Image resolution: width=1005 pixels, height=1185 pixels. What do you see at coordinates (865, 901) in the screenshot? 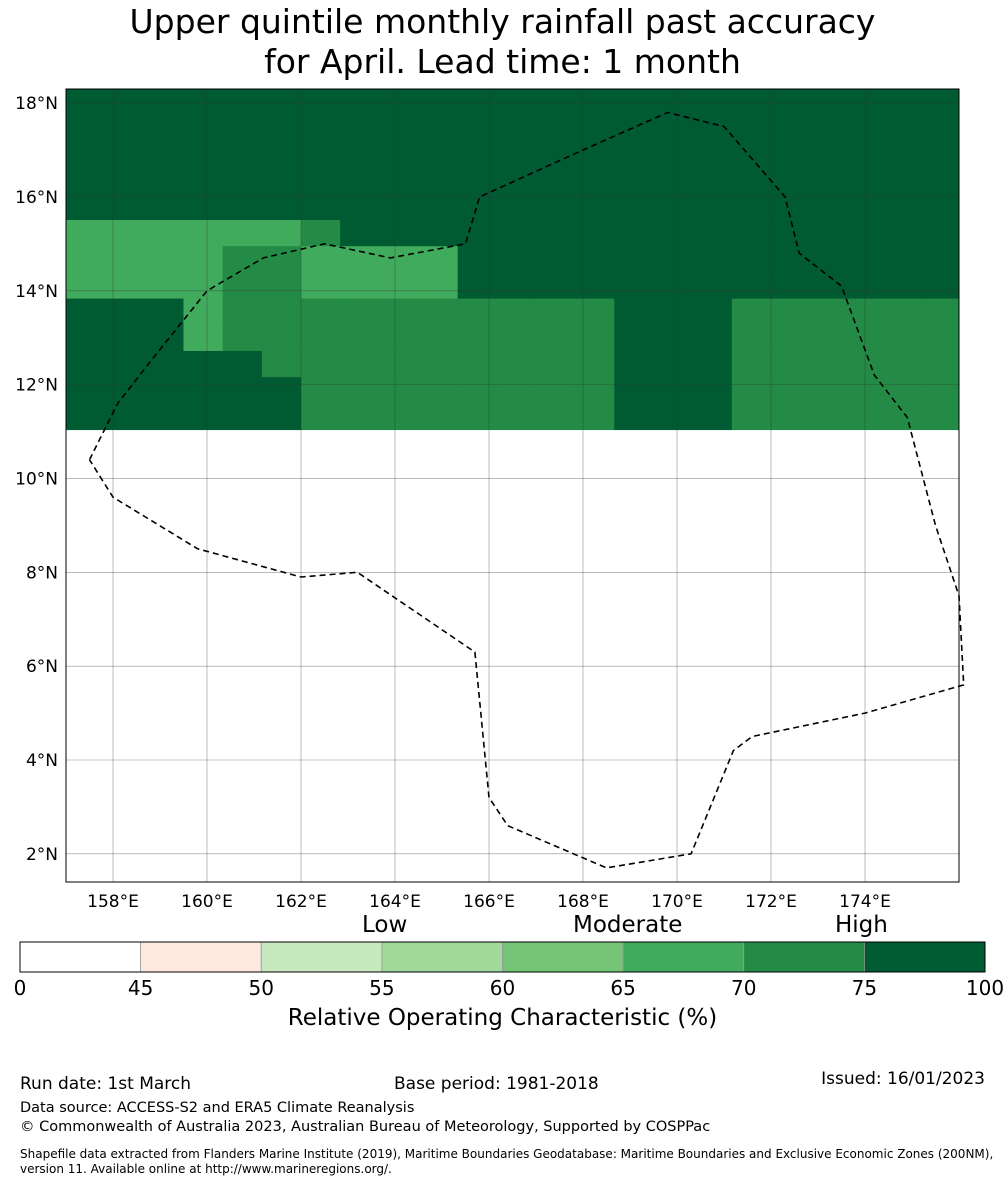
I see `longitude-label: 174°E` at bounding box center [865, 901].